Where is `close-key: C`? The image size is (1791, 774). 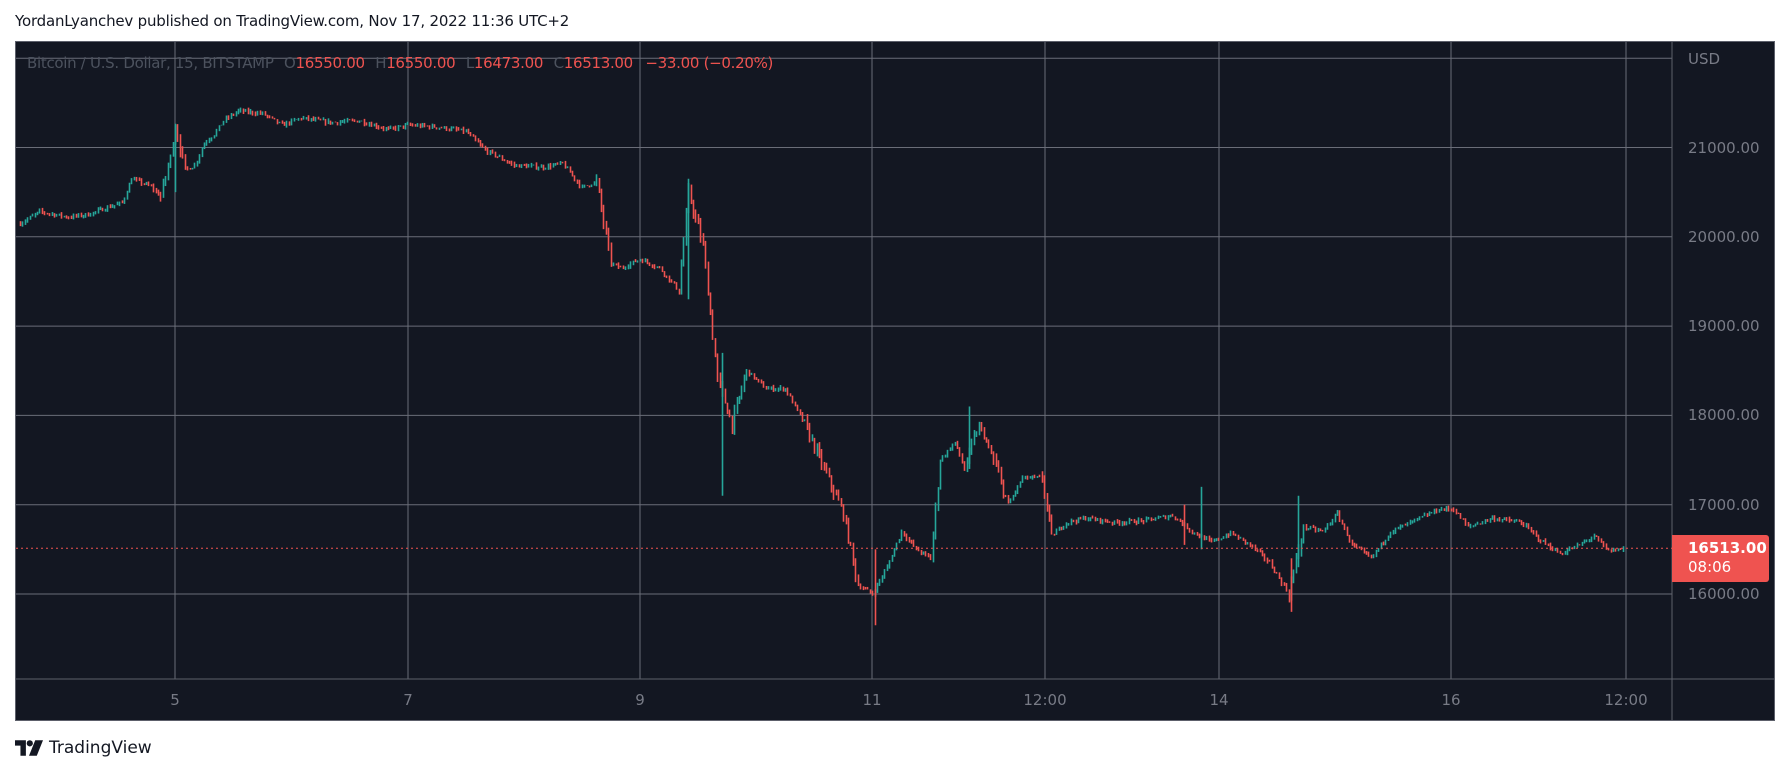
close-key: C is located at coordinates (558, 63).